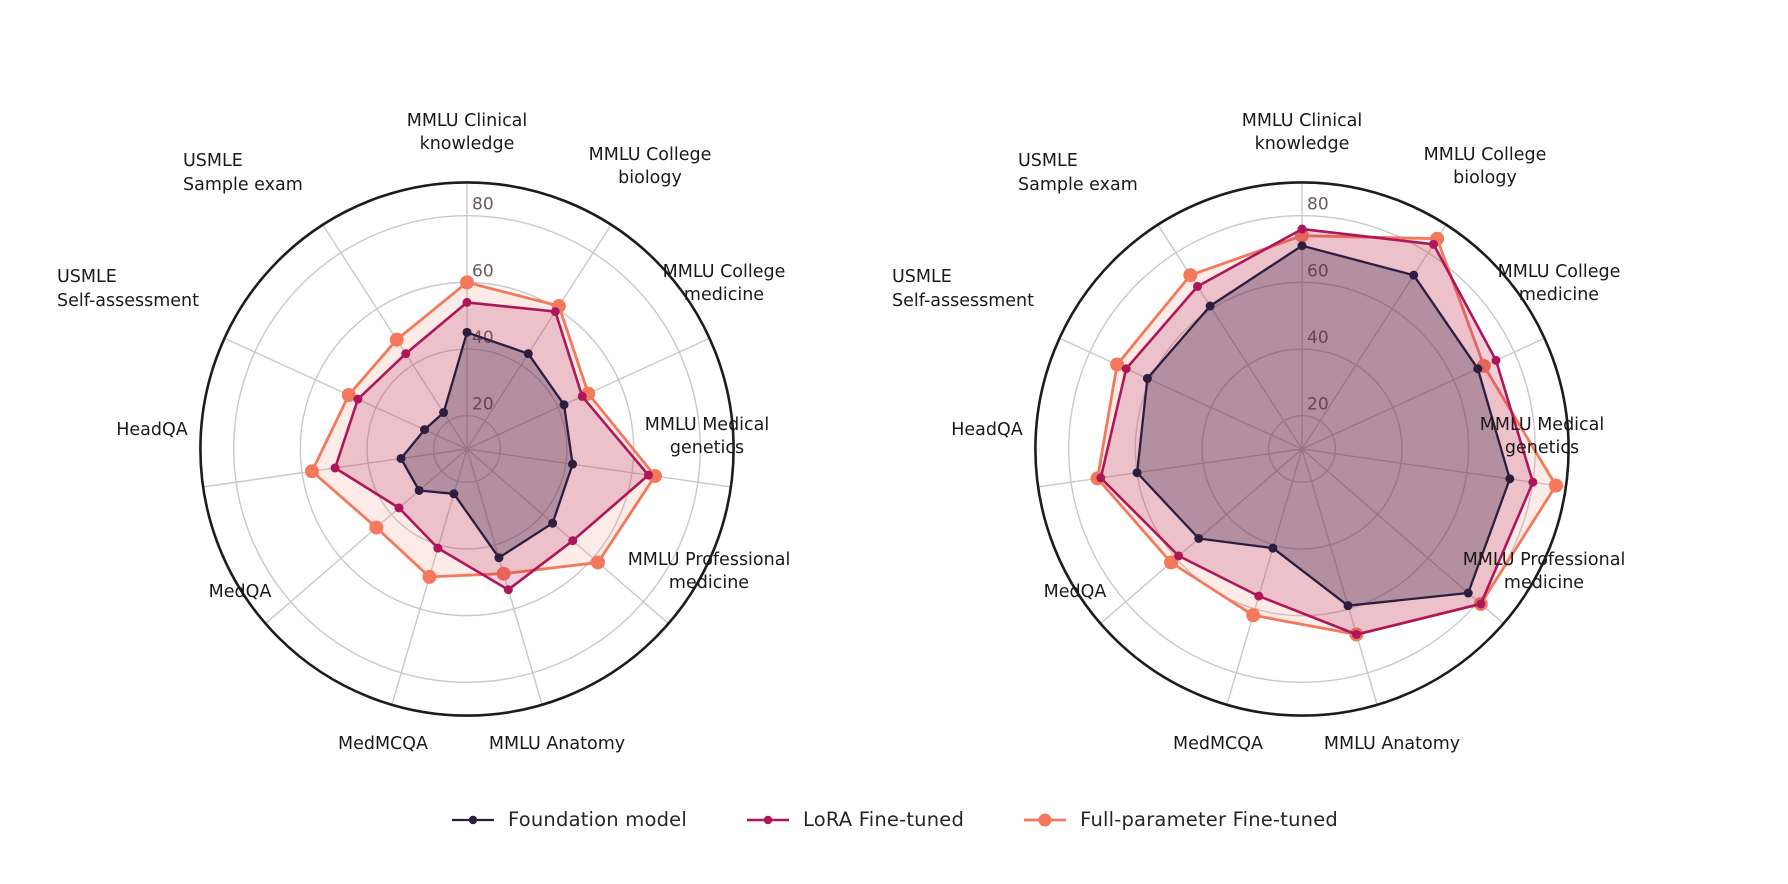 The height and width of the screenshot is (884, 1788). I want to click on legend-marker-lora, so click(767, 819).